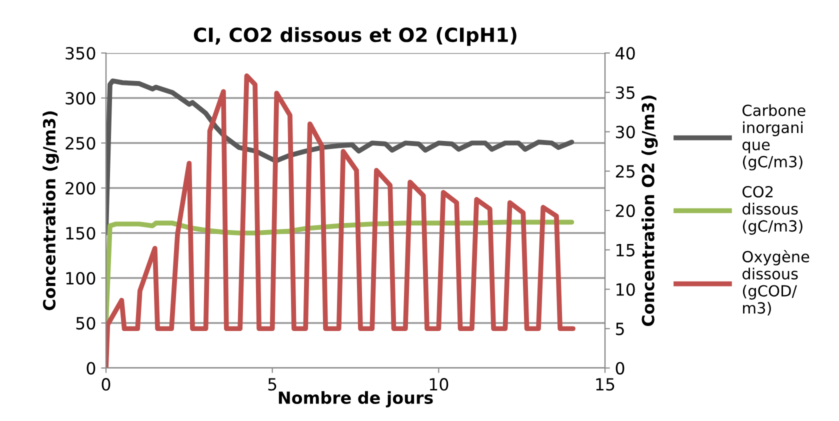  I want to click on legend-label: CO2 dissous (gC/m3), so click(772, 210).